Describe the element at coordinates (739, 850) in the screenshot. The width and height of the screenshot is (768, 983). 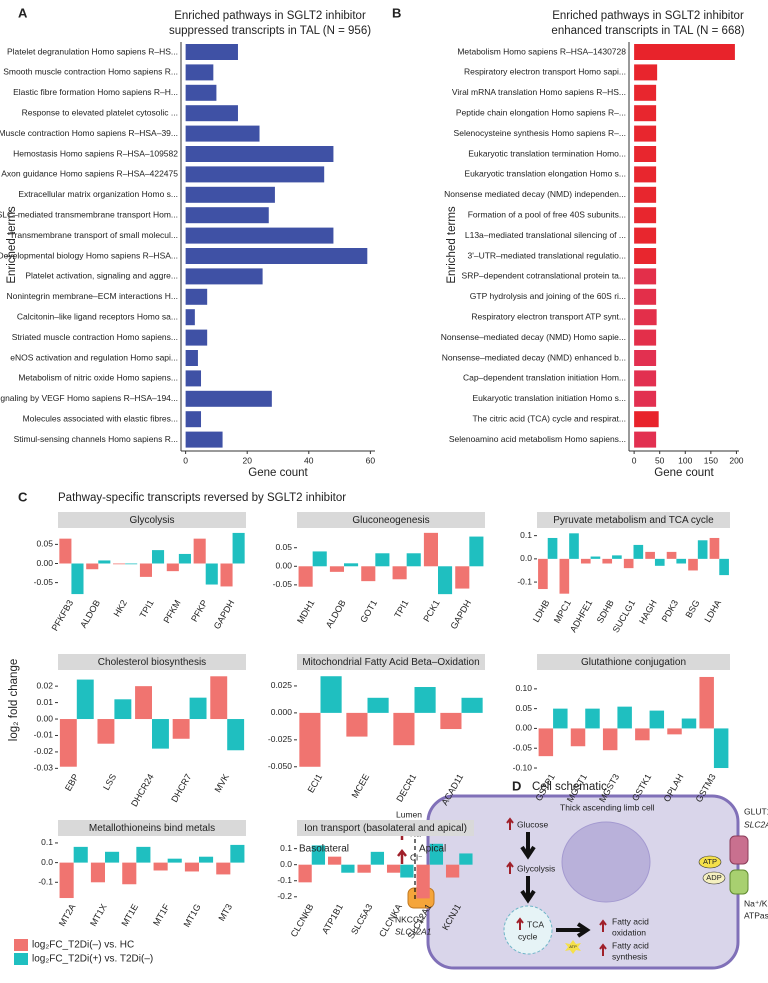
I see `glut1-transporter` at that location.